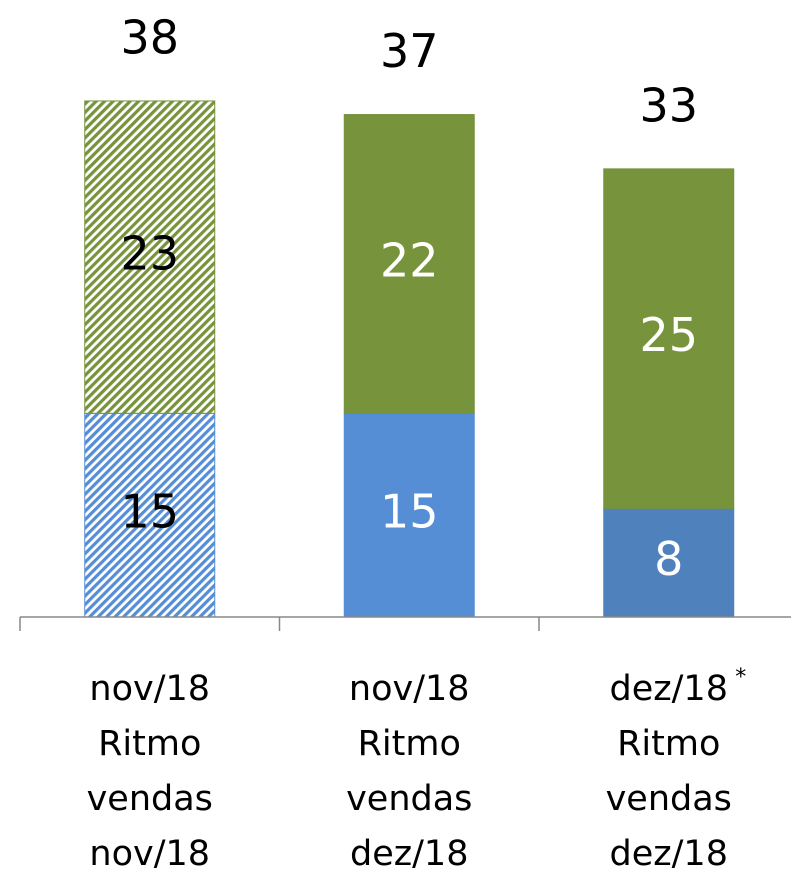 This screenshot has width=791, height=880. What do you see at coordinates (740, 677) in the screenshot?
I see `footnote-mark: *` at bounding box center [740, 677].